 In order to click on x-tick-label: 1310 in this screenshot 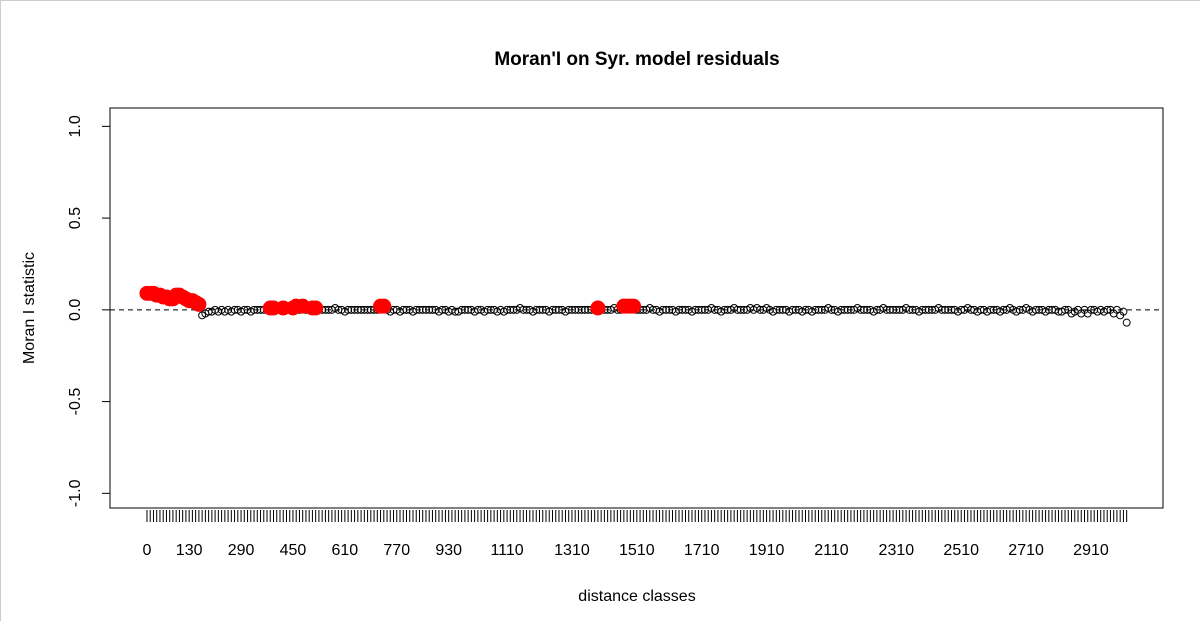, I will do `click(572, 550)`.